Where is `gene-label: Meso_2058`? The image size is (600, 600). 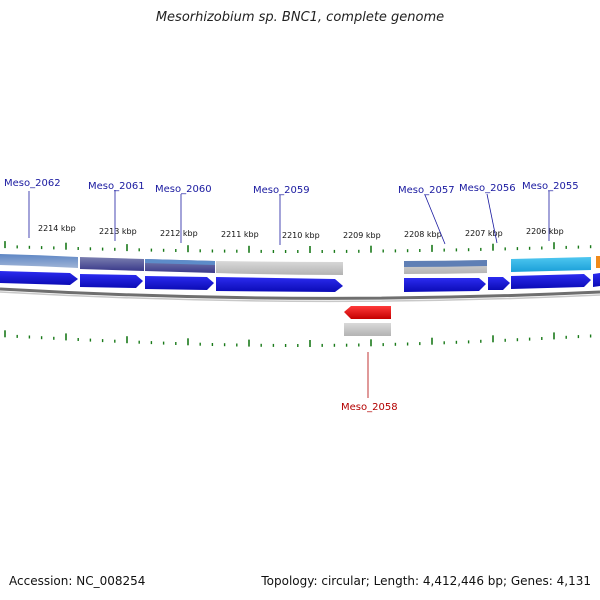
gene-label: Meso_2058 is located at coordinates (369, 407).